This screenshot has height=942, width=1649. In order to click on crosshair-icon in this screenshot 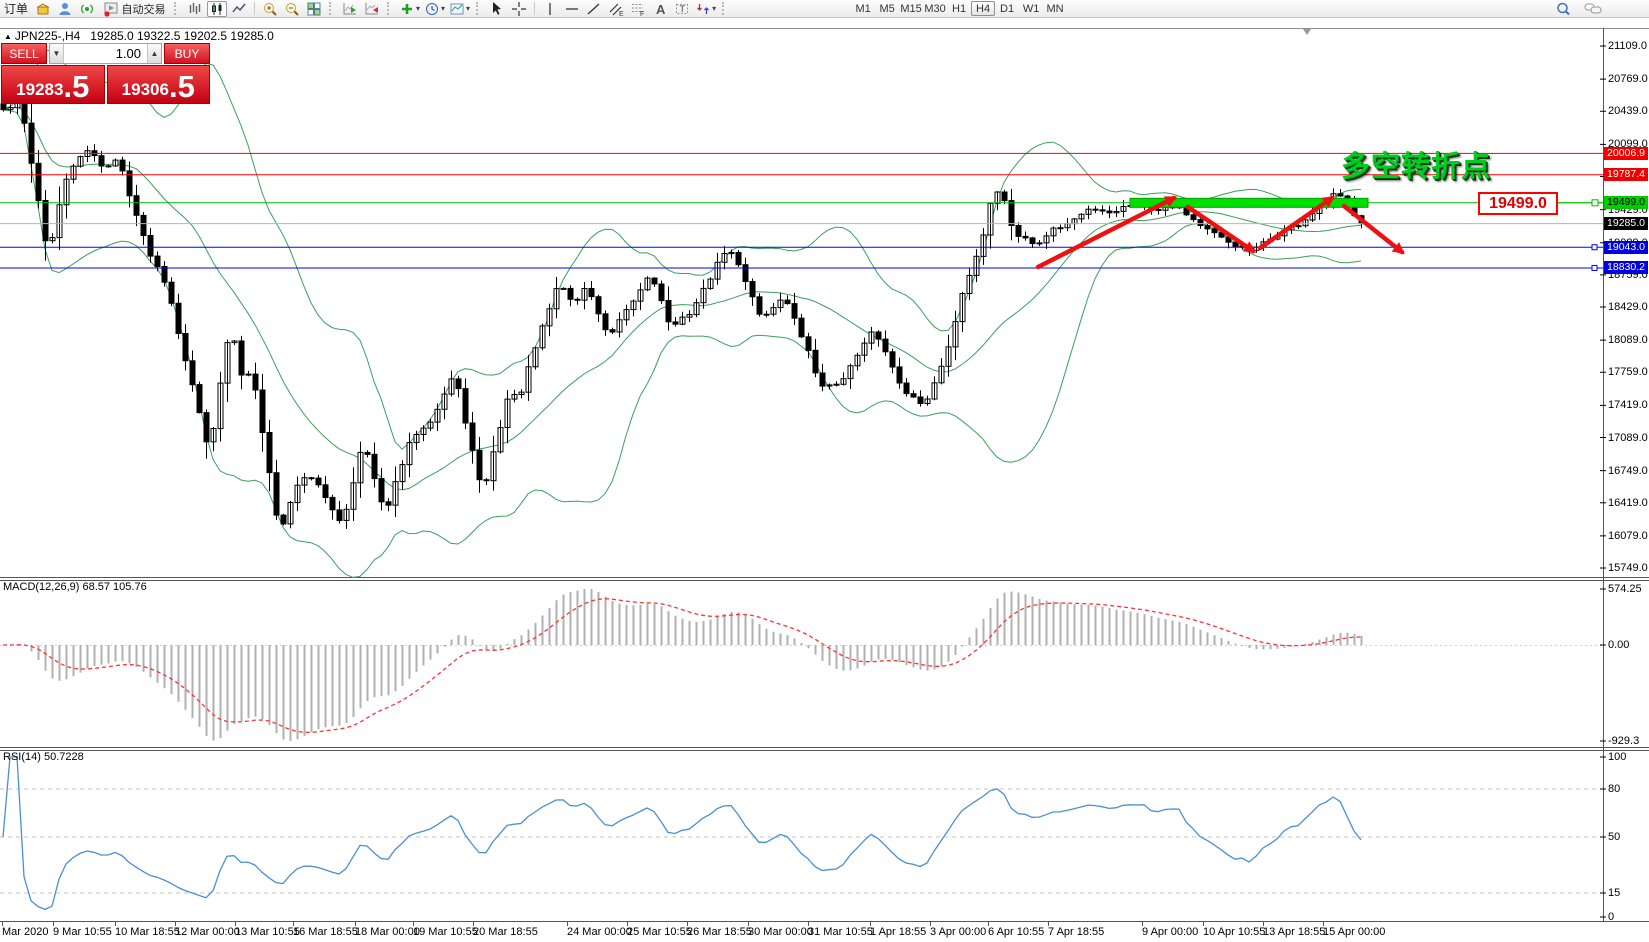, I will do `click(519, 9)`.